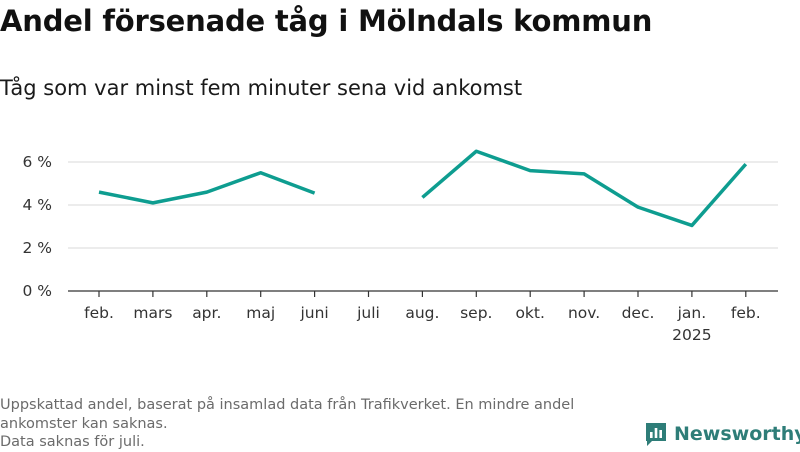 This screenshot has width=800, height=452. Describe the element at coordinates (656, 434) in the screenshot. I see `bar-chart-icon` at that location.